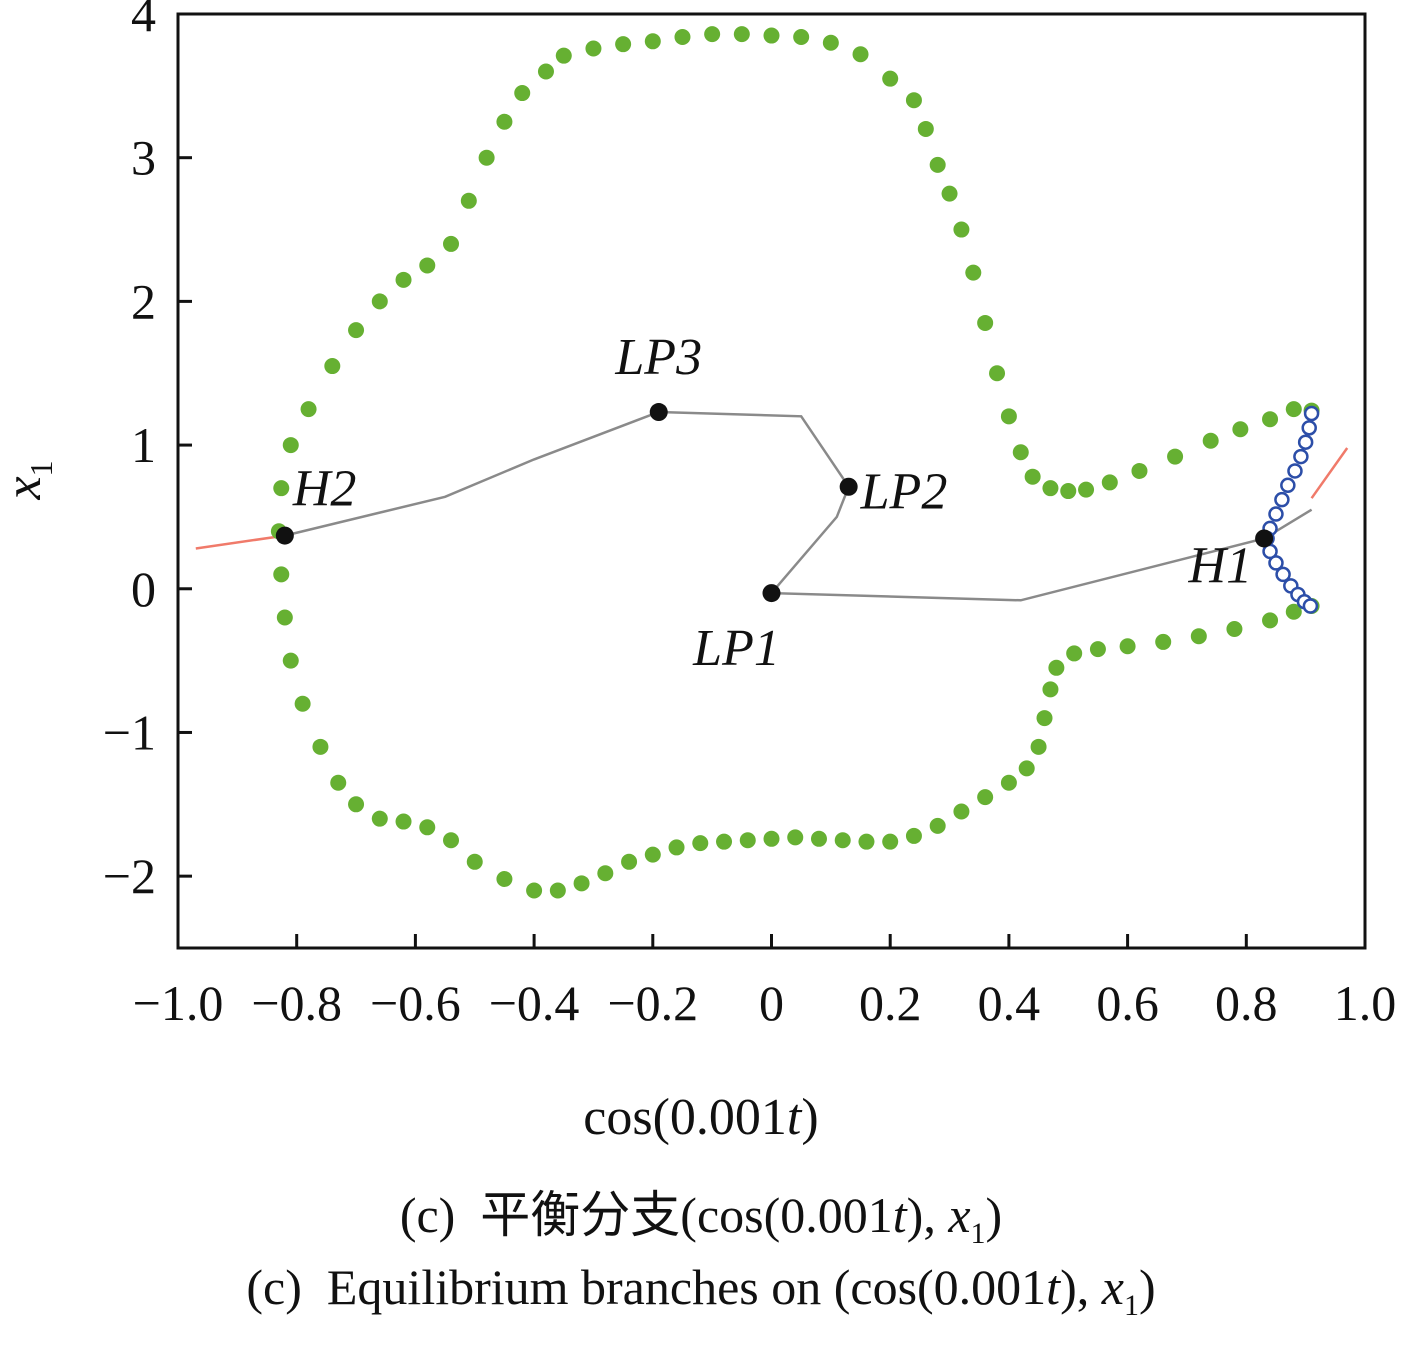  I want to click on x-tick-label: 0.4, so click(1009, 1003).